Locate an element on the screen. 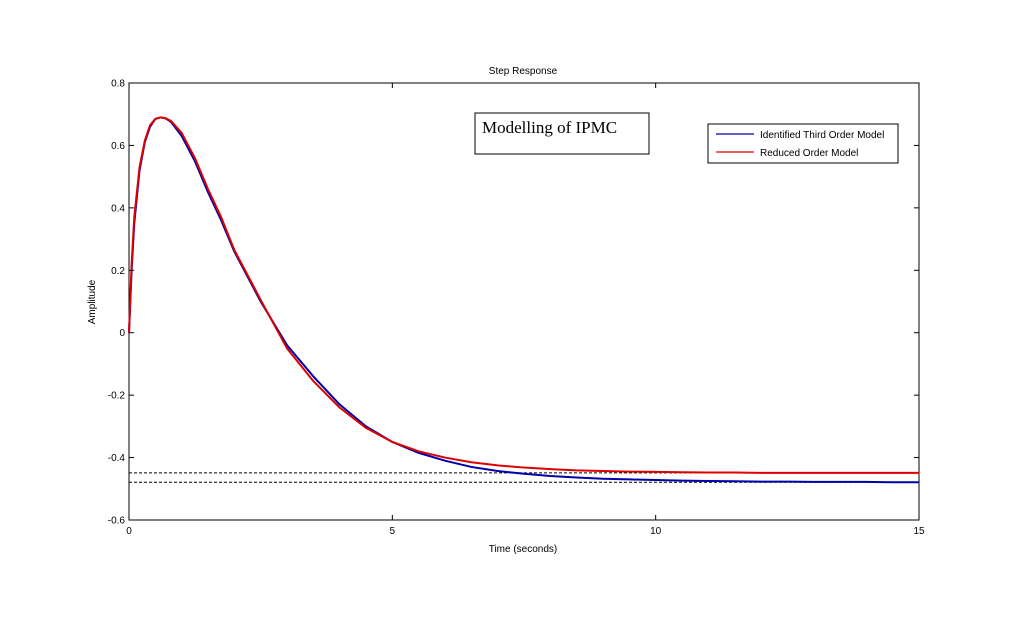  x-axis-label: Time (seconds) is located at coordinates (523, 549).